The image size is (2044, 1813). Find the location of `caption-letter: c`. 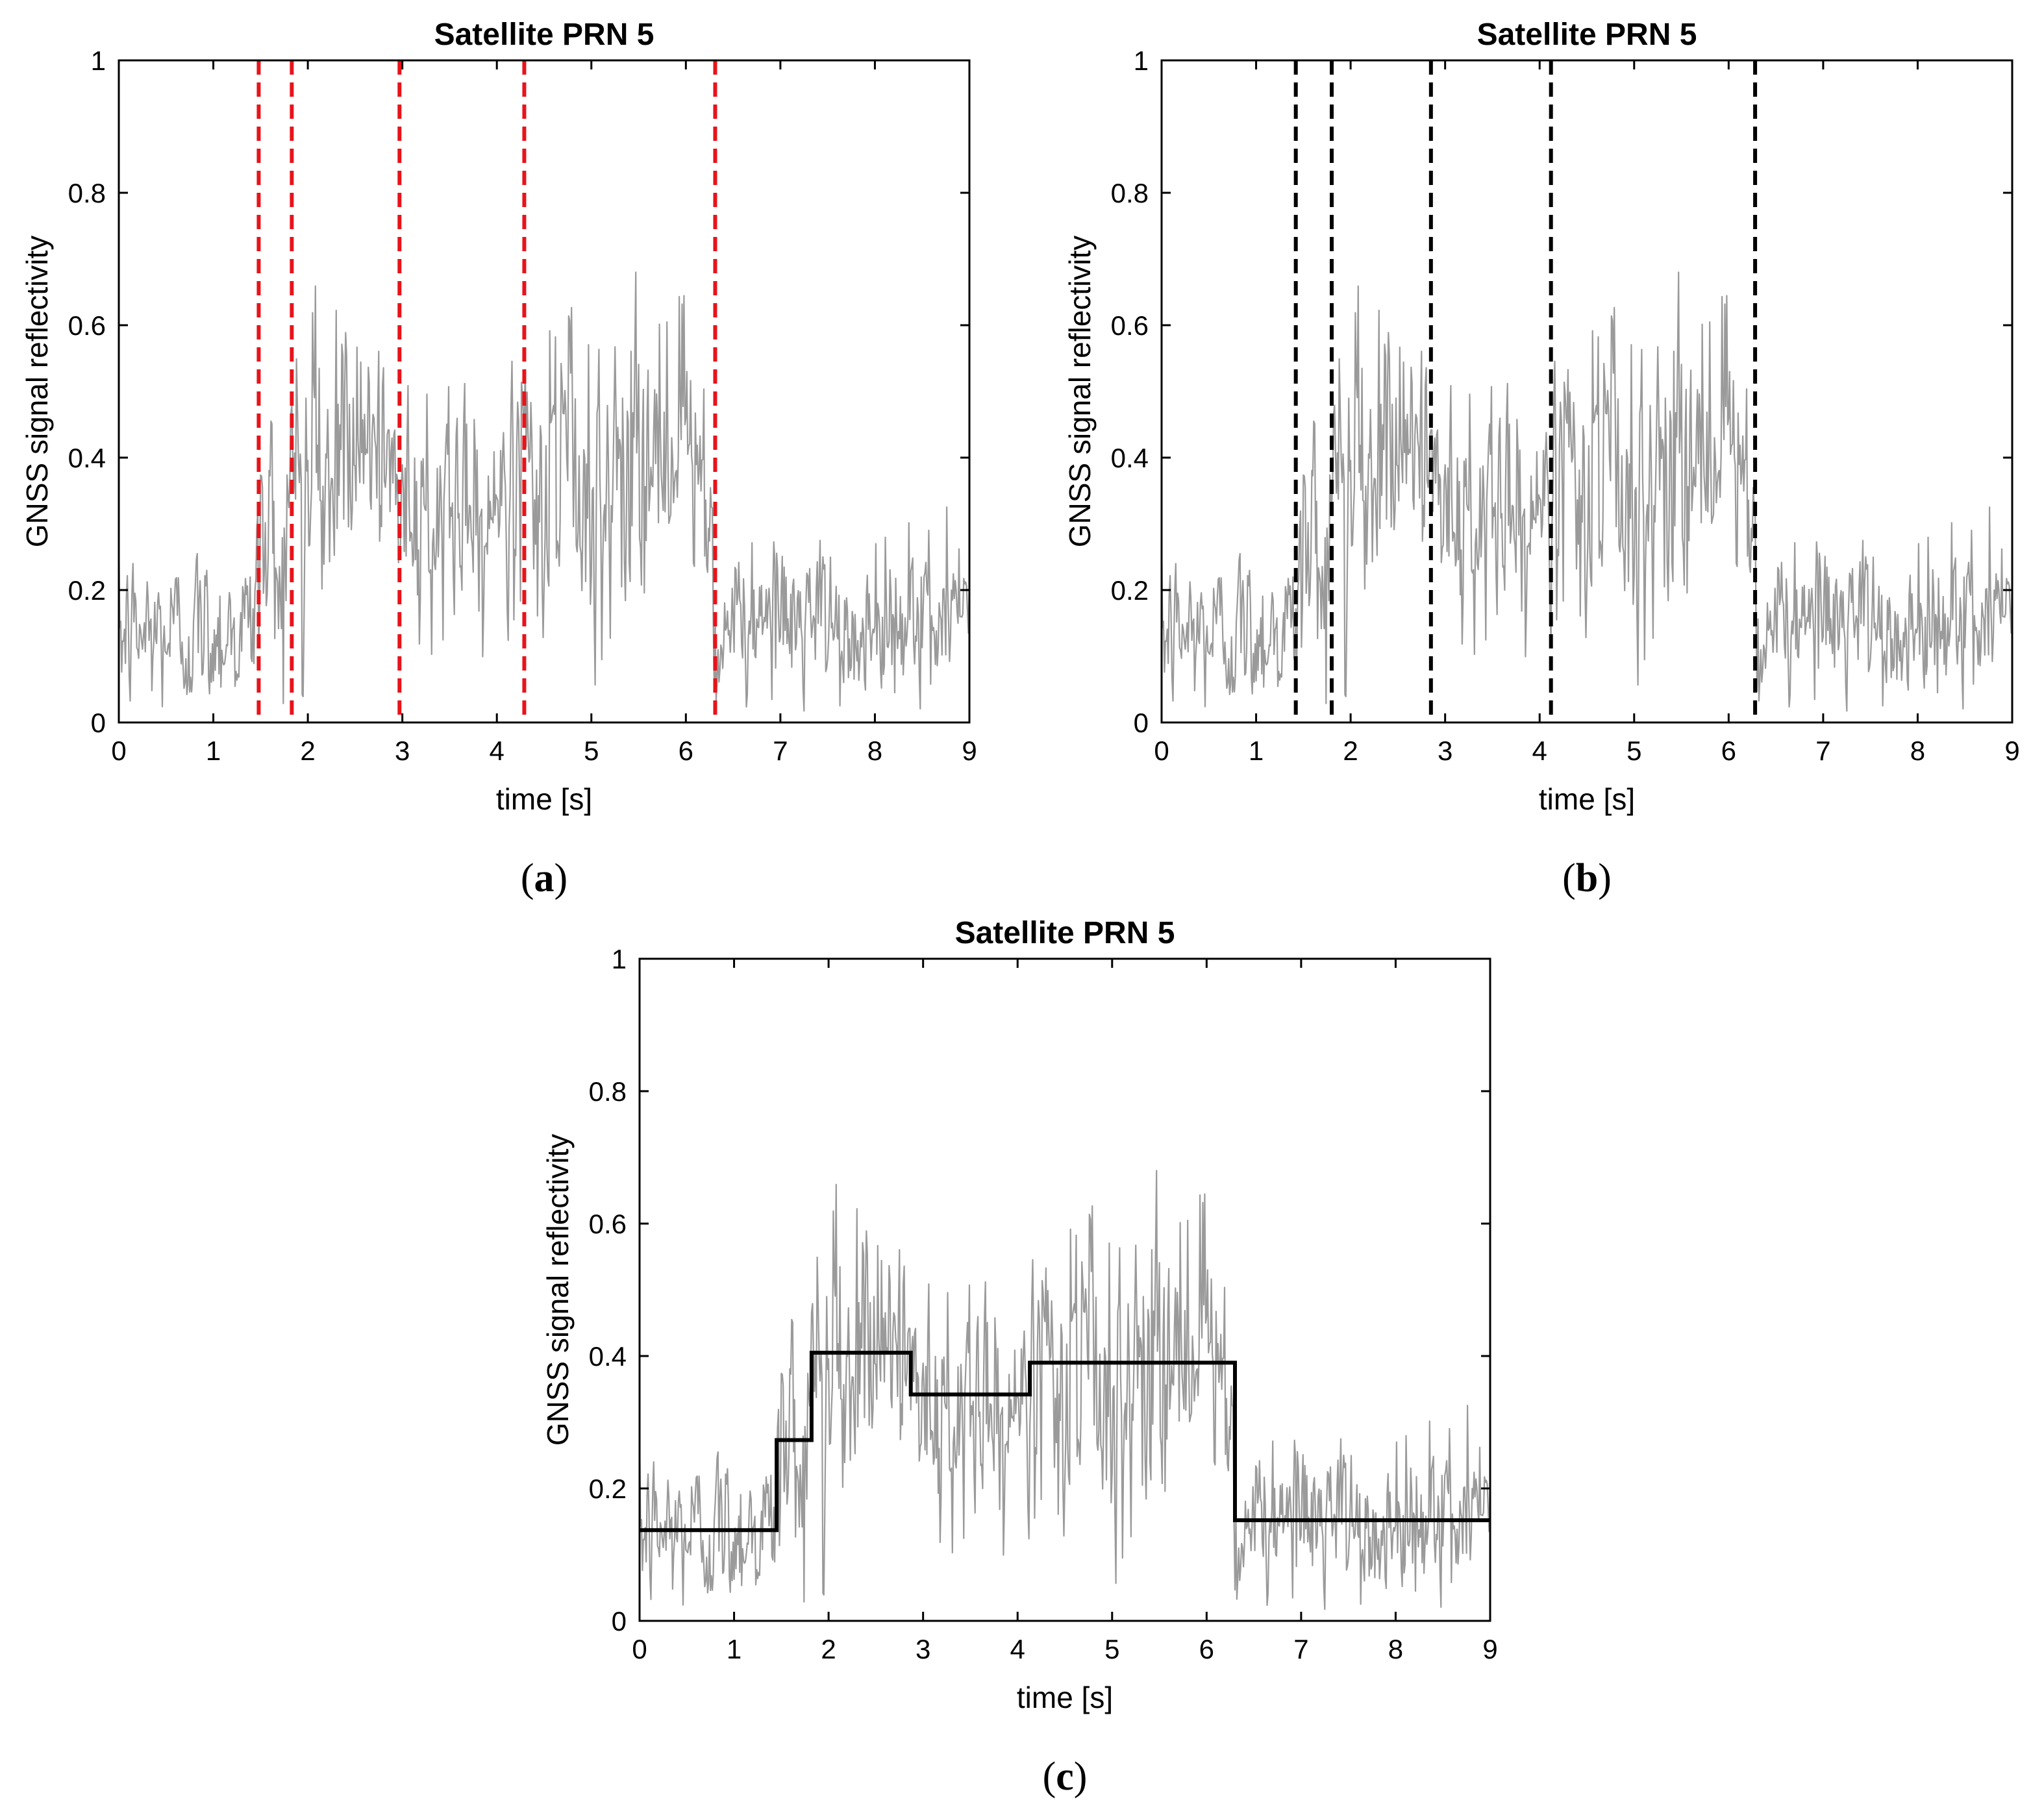

caption-letter: c is located at coordinates (1065, 1777).